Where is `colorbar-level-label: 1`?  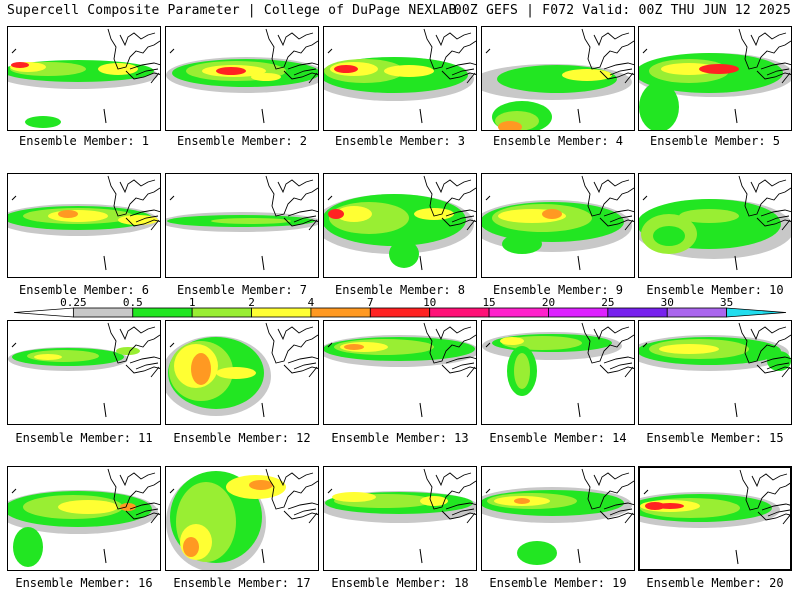 colorbar-level-label: 1 is located at coordinates (192, 302).